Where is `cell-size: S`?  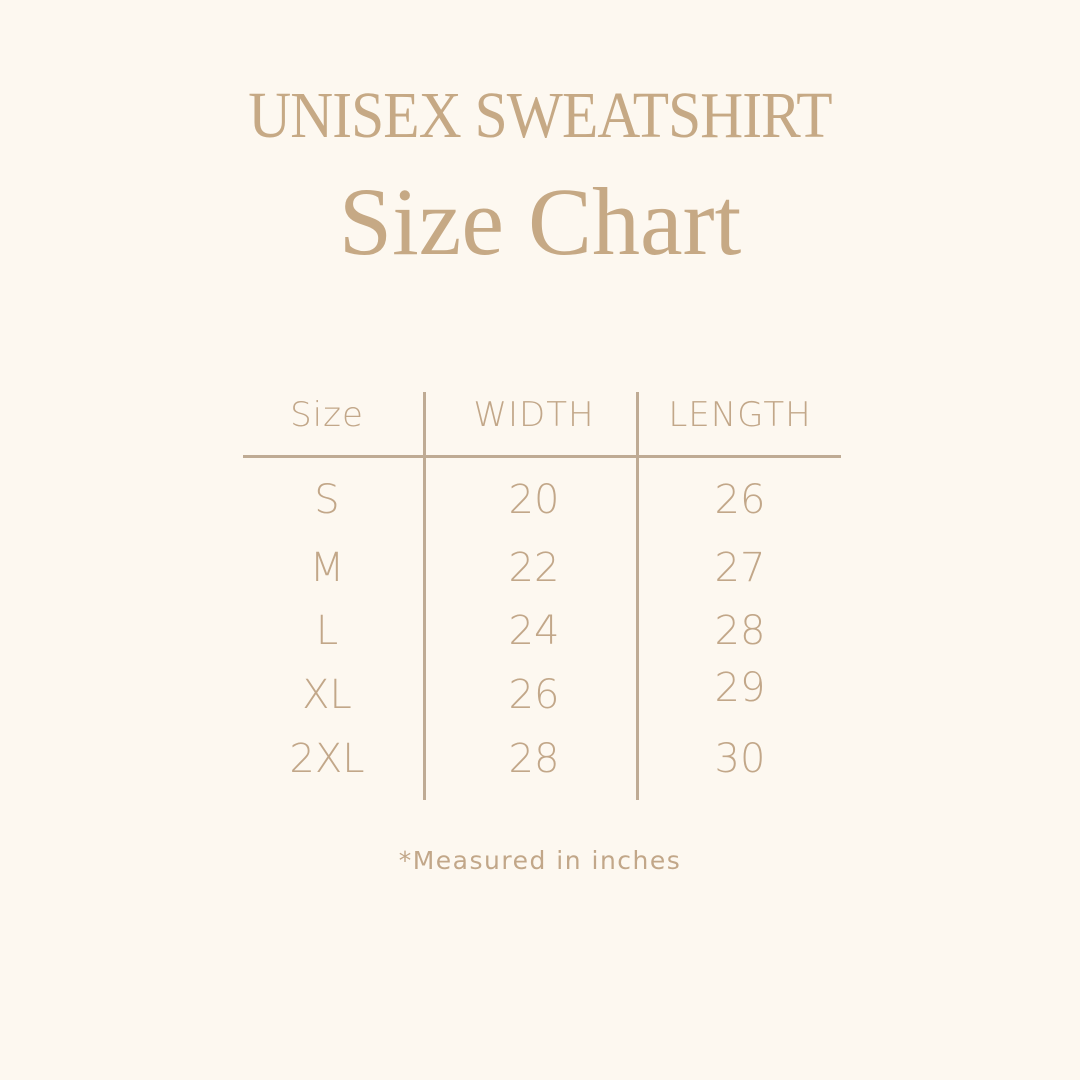
cell-size: S is located at coordinates (327, 500).